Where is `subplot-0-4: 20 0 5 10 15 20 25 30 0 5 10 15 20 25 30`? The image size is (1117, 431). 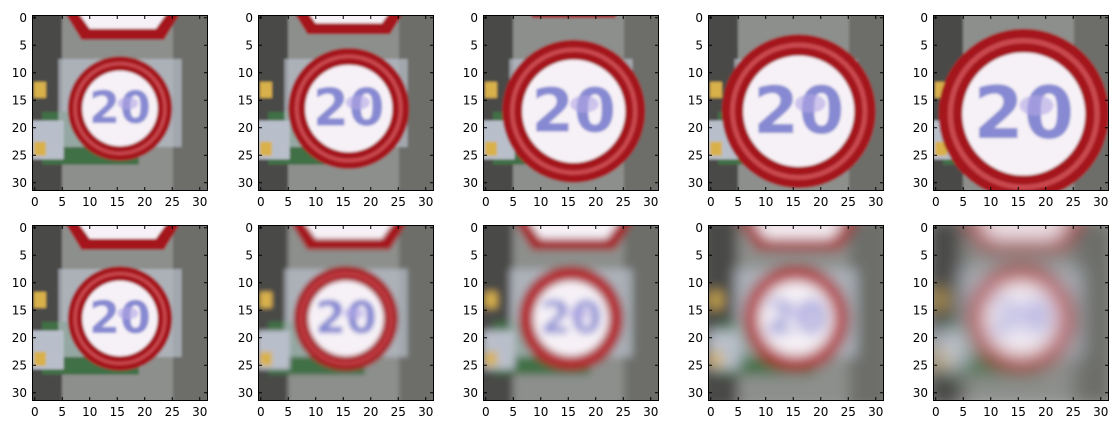
subplot-0-4: 20 0 5 10 15 20 25 30 0 5 10 15 20 25 30 is located at coordinates (1011, 110).